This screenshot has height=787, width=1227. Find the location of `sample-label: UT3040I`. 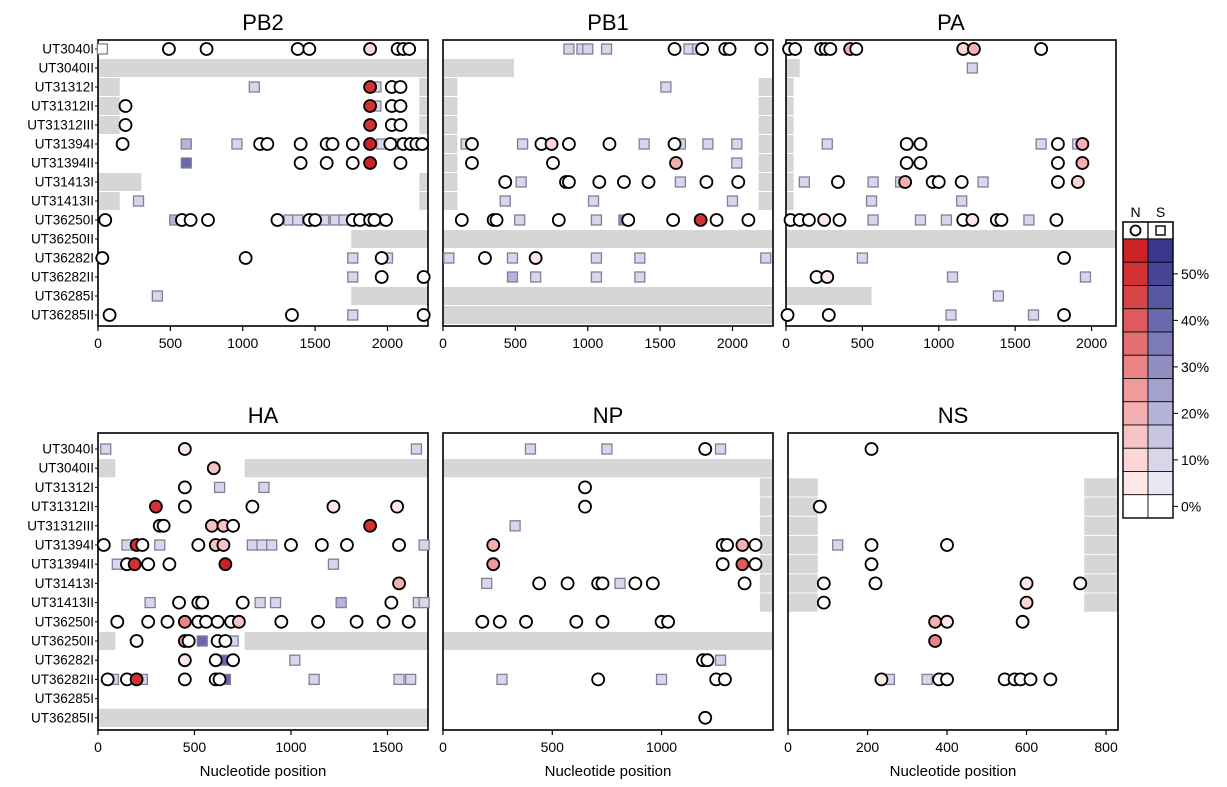

sample-label: UT3040I is located at coordinates (68, 449).